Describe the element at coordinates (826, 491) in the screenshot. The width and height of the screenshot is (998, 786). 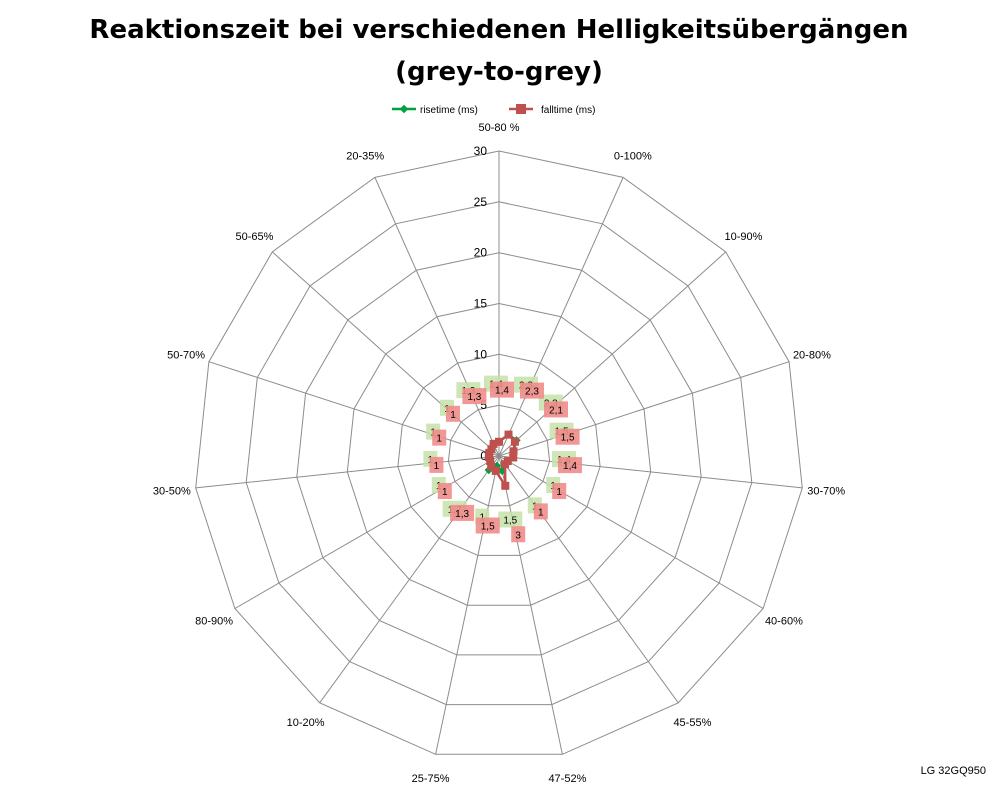
I see `category-label: 30-70%` at that location.